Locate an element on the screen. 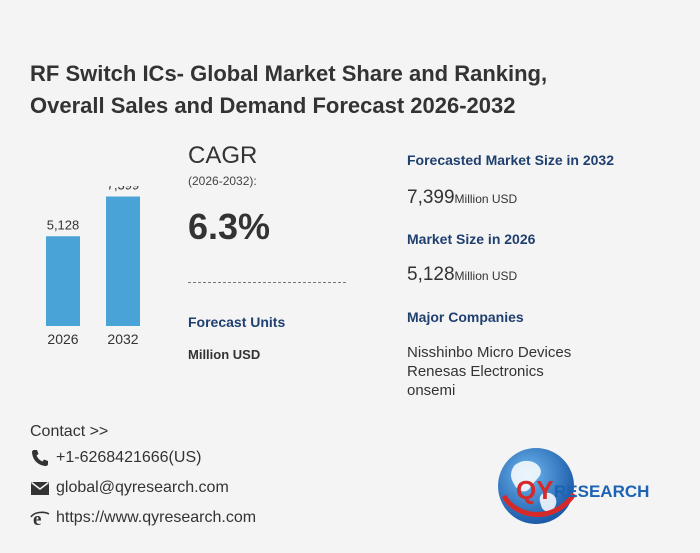 The height and width of the screenshot is (553, 700). browser-e-icon: e is located at coordinates (40, 519).